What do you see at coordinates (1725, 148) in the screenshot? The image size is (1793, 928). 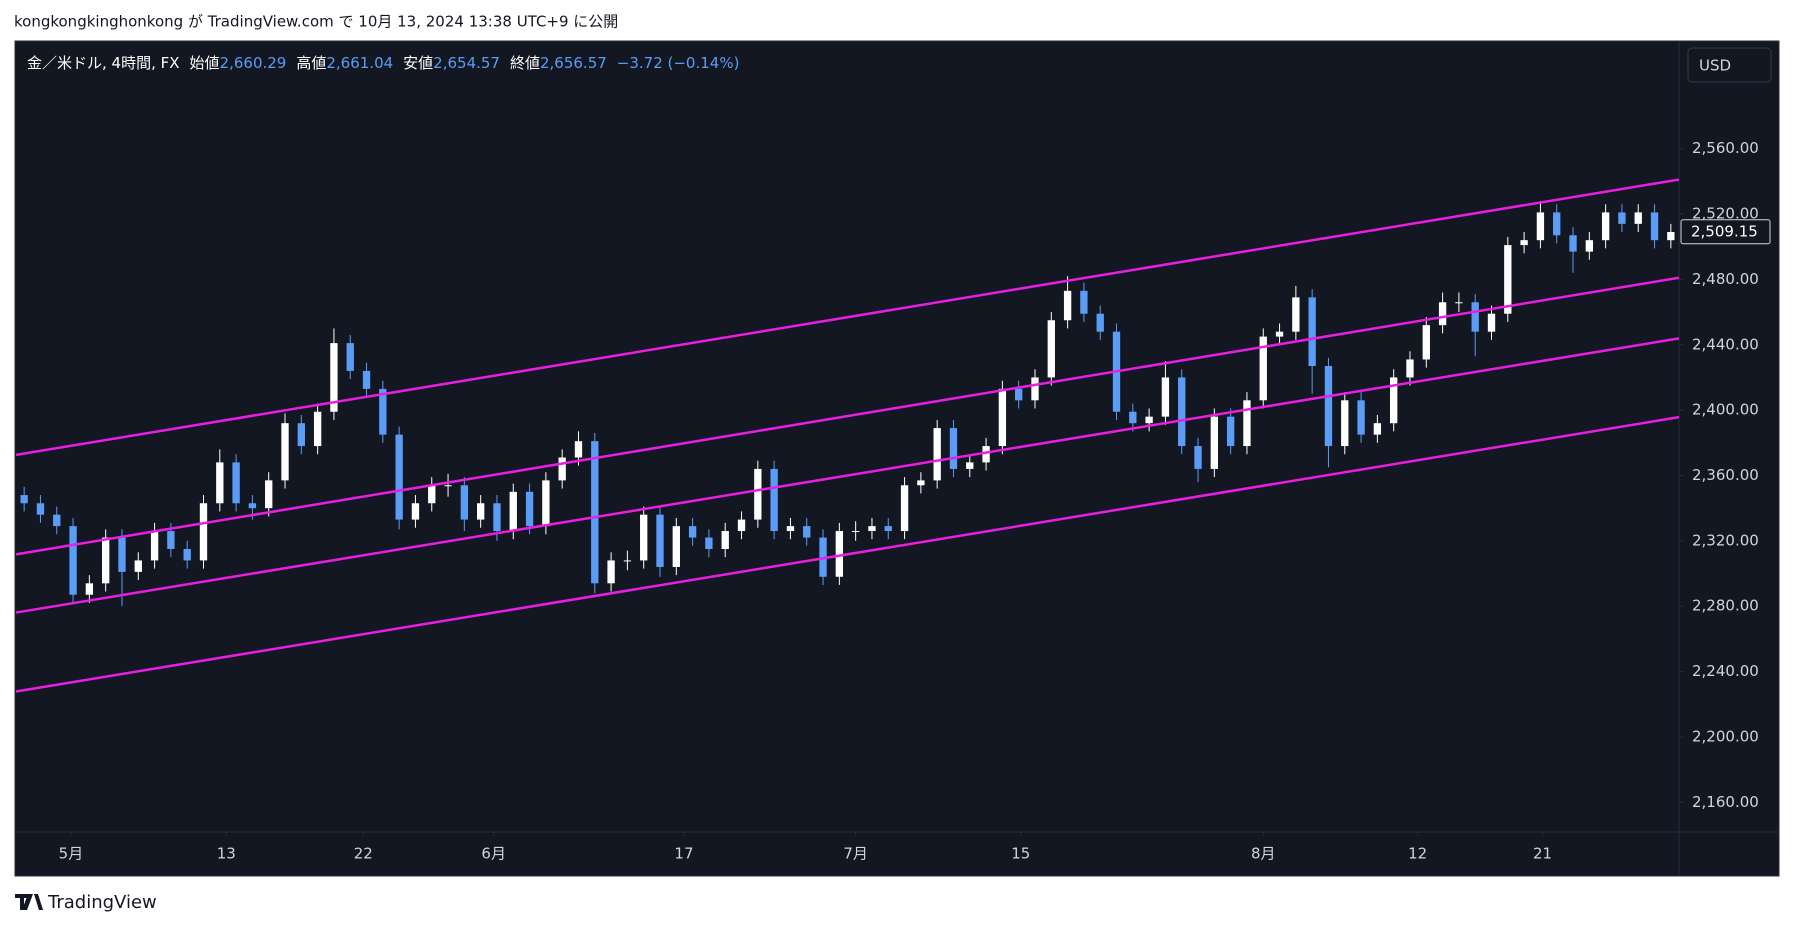 I see `y-tick-label: 2,560.00` at bounding box center [1725, 148].